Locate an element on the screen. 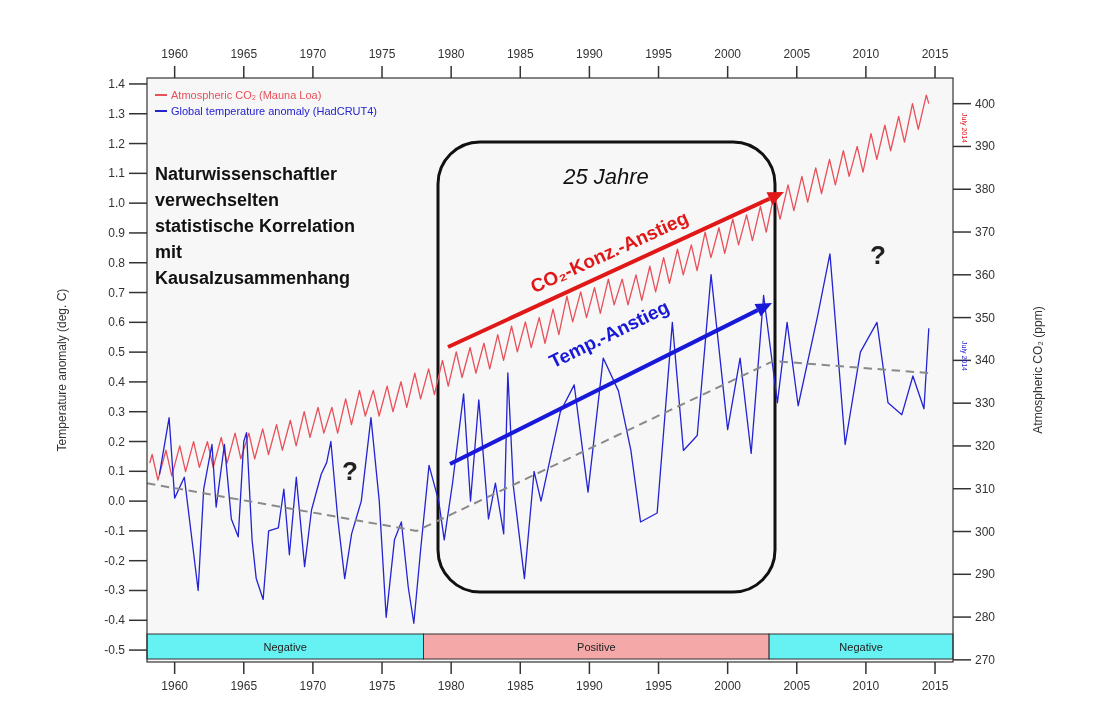  y2-tick-label: 270 is located at coordinates (985, 659).